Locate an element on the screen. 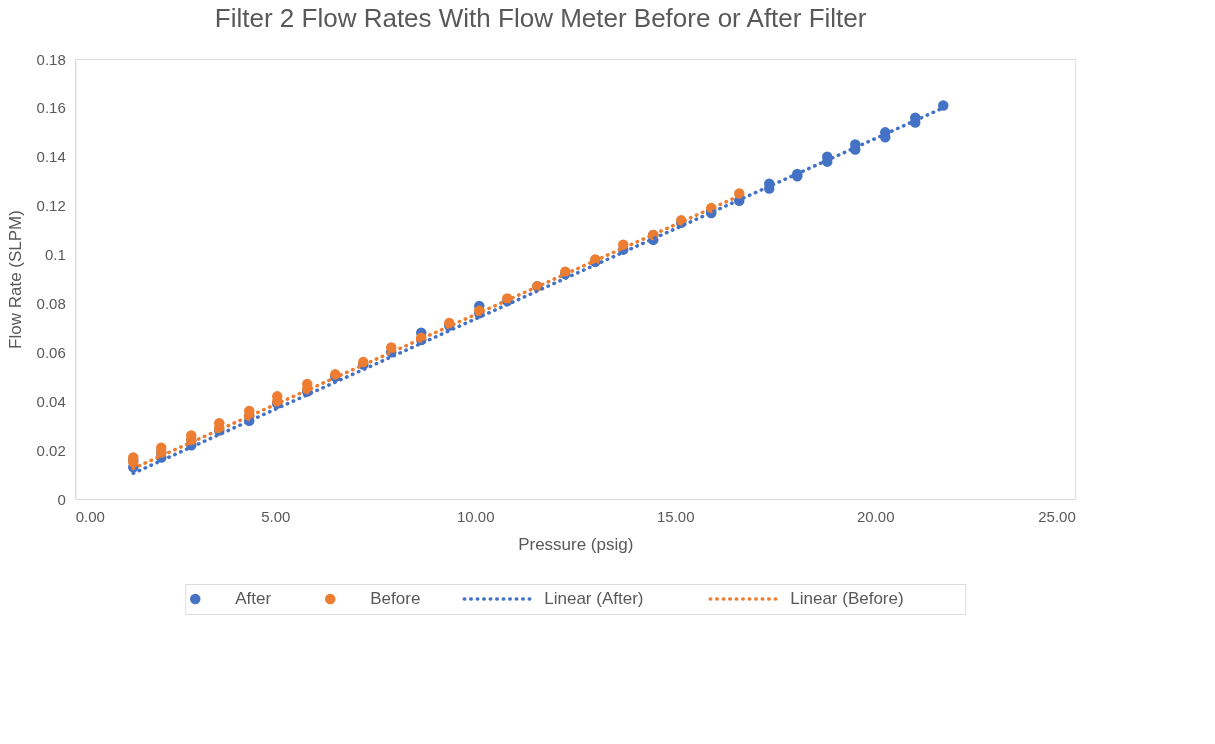 This screenshot has height=744, width=1215. y-tick-label: 0.08 is located at coordinates (51, 303).